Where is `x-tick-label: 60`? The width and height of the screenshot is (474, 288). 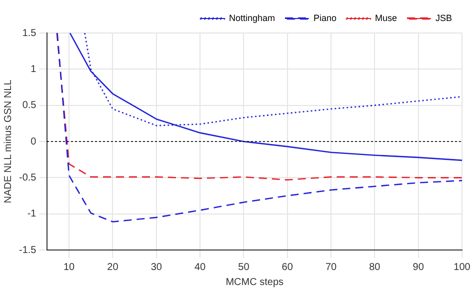 x-tick-label: 60 is located at coordinates (288, 267).